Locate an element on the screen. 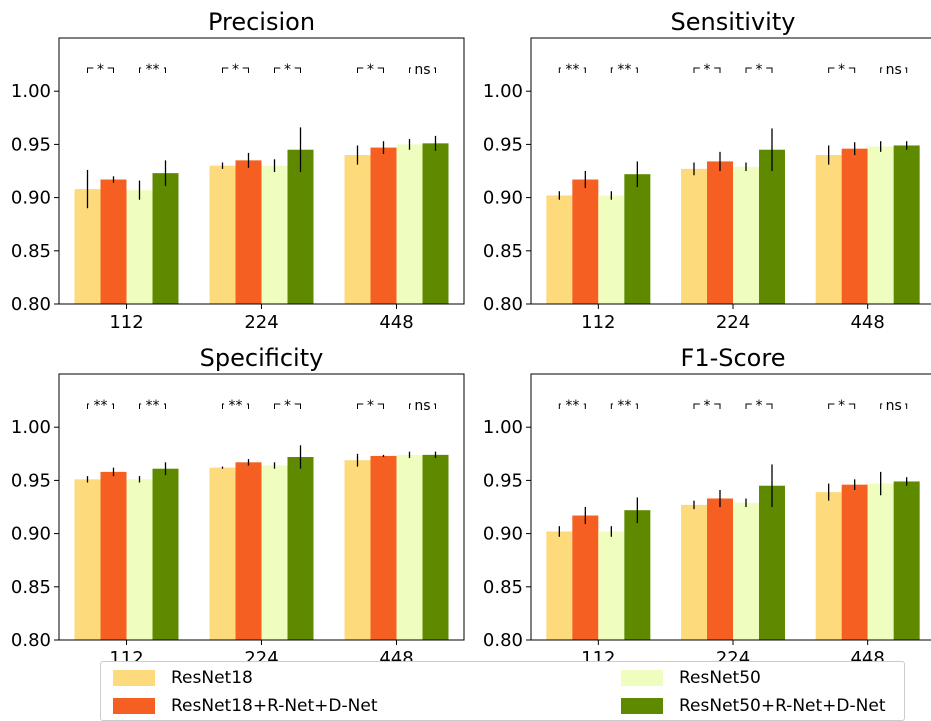  legend-item-resnet18-rnet-dnet: ResNet18+R-Net+D-Net is located at coordinates (245, 706).